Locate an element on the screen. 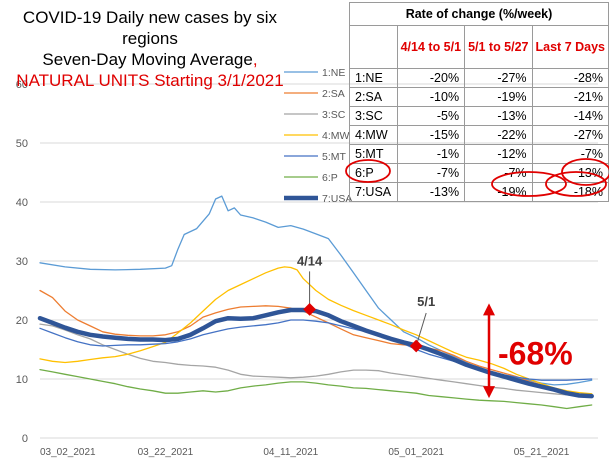 This screenshot has height=472, width=609. title-line-2: Seven-Day Moving Average, is located at coordinates (150, 59).